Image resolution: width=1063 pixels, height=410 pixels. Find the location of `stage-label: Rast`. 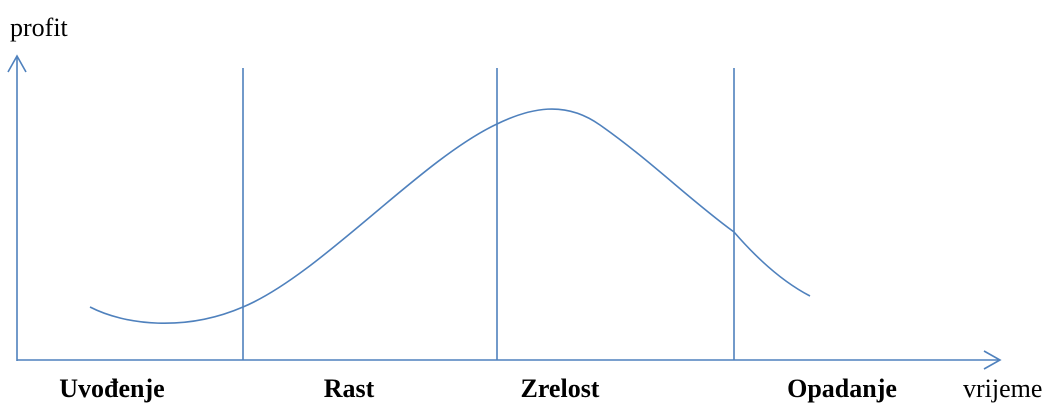

stage-label: Rast is located at coordinates (349, 388).